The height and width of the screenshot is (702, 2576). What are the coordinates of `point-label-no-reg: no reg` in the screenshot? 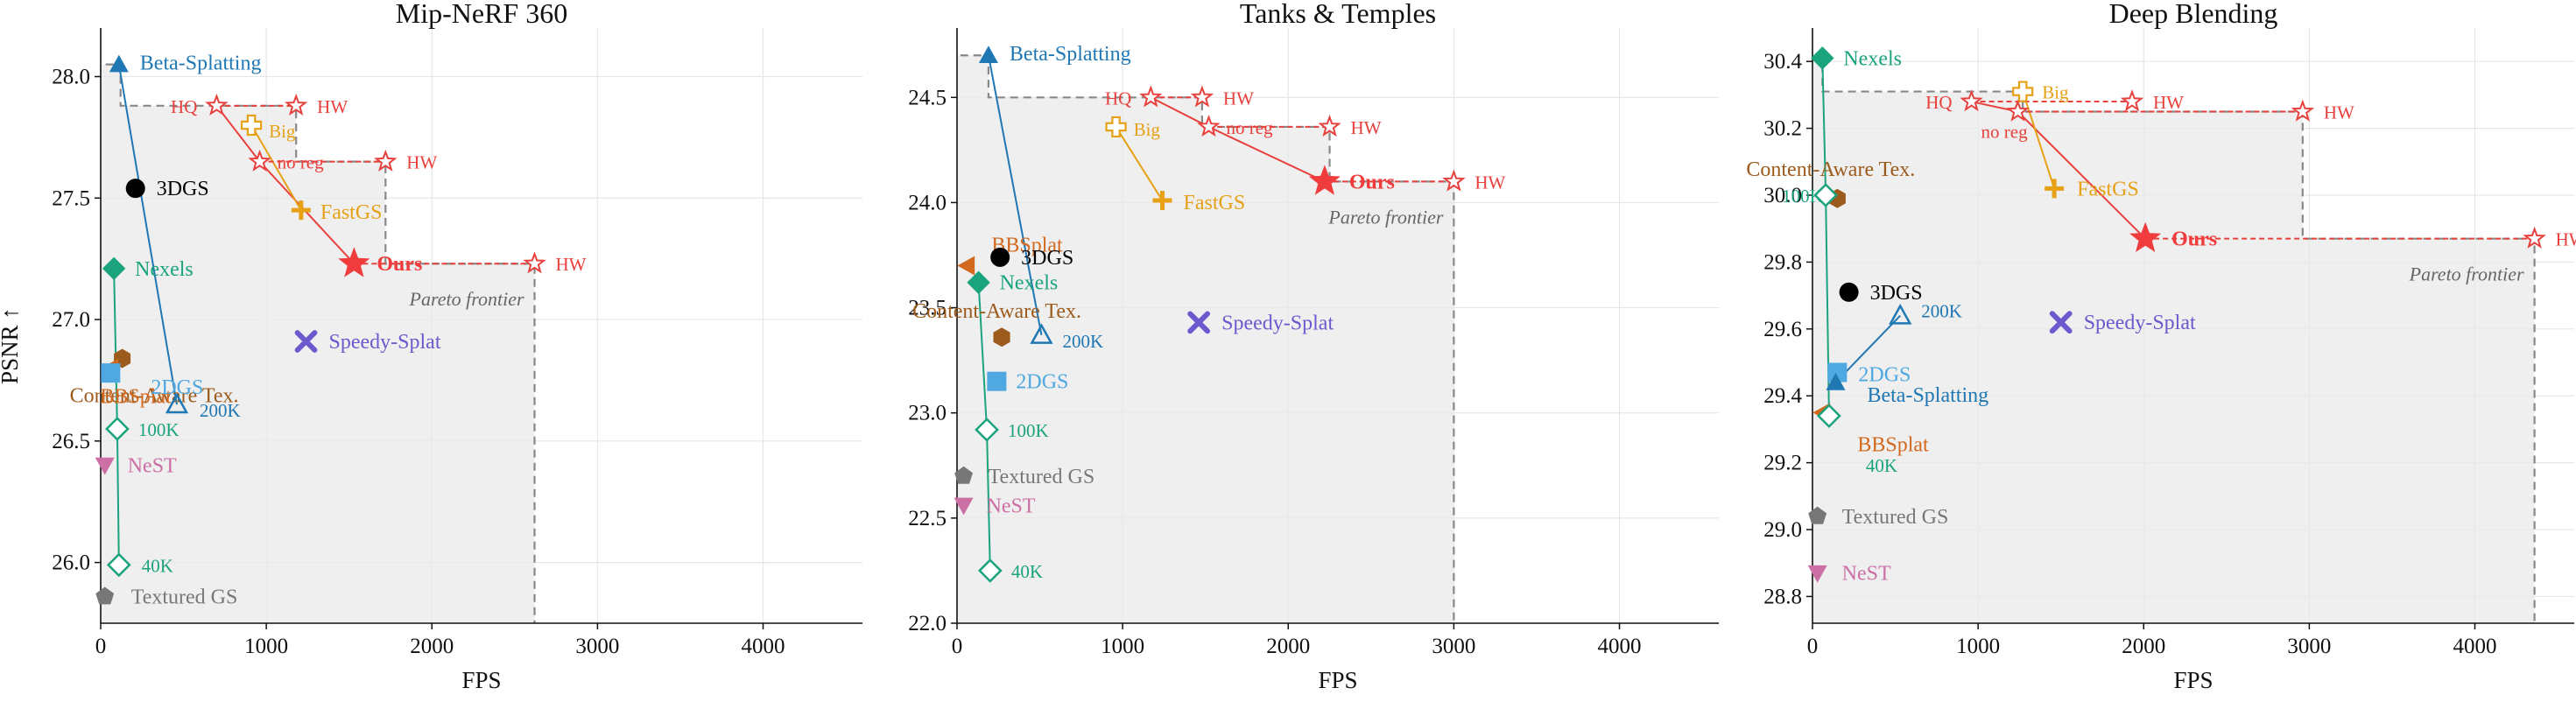 It's located at (2005, 132).